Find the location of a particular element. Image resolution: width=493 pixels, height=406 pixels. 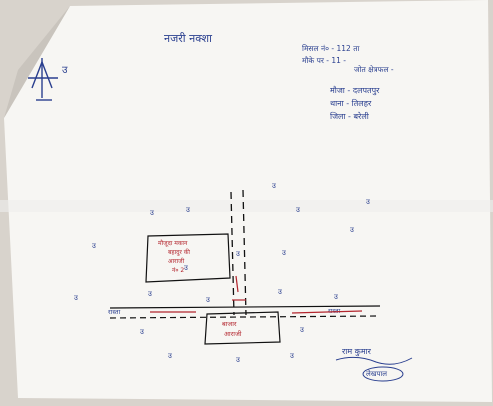

bottom-plot-line-1: बाजार is located at coordinates (229, 324).